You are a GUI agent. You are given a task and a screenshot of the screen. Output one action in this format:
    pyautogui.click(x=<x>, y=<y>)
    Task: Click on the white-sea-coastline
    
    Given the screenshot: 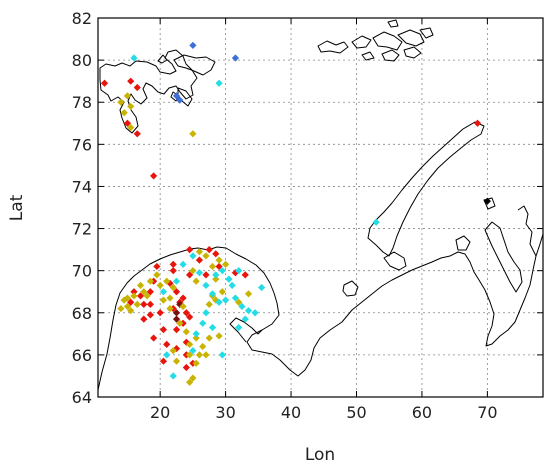 What is the action you would take?
    pyautogui.click(x=246, y=330)
    